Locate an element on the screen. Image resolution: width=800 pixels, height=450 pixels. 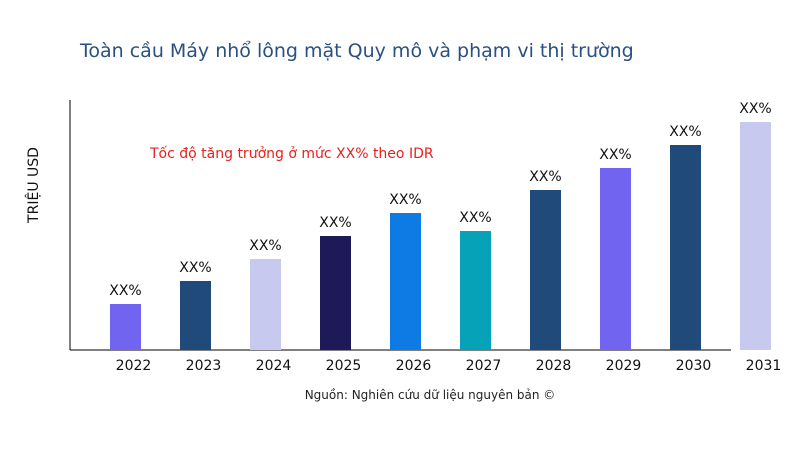
bar-2030 is located at coordinates (685, 247).